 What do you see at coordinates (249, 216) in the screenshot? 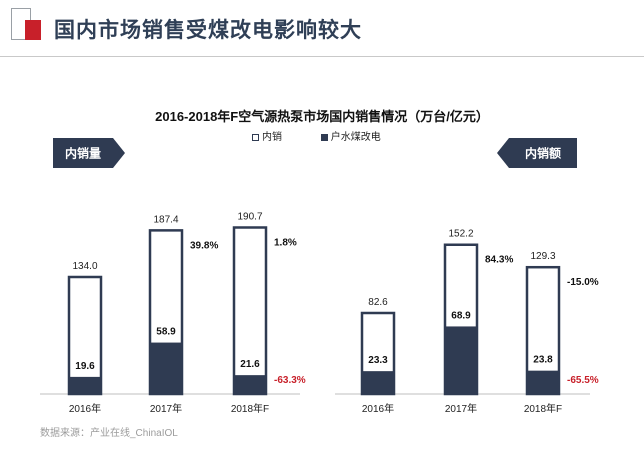
I see `data-label-domestic-0-2: 190.7` at bounding box center [249, 216].